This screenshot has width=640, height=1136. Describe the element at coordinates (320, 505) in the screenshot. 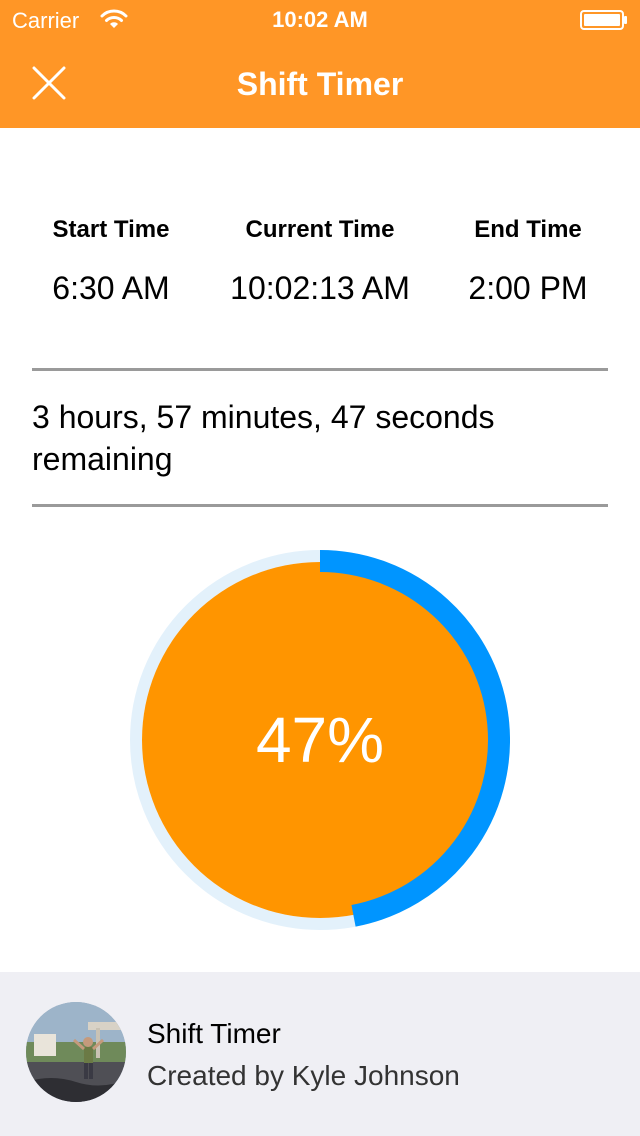

I see `divider-bottom` at that location.